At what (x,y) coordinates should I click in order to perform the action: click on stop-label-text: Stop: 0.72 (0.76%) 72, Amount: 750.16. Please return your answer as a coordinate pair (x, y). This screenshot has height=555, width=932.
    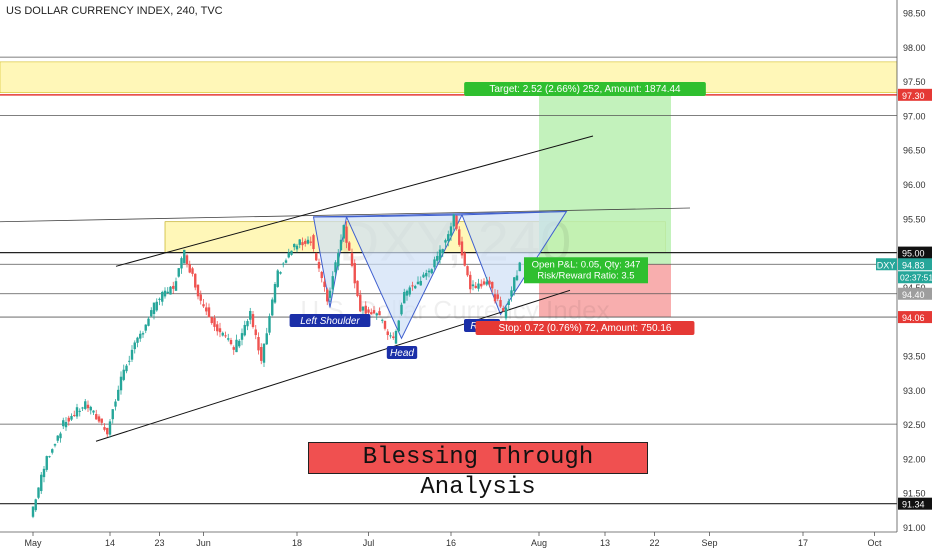
    Looking at the image, I should click on (585, 328).